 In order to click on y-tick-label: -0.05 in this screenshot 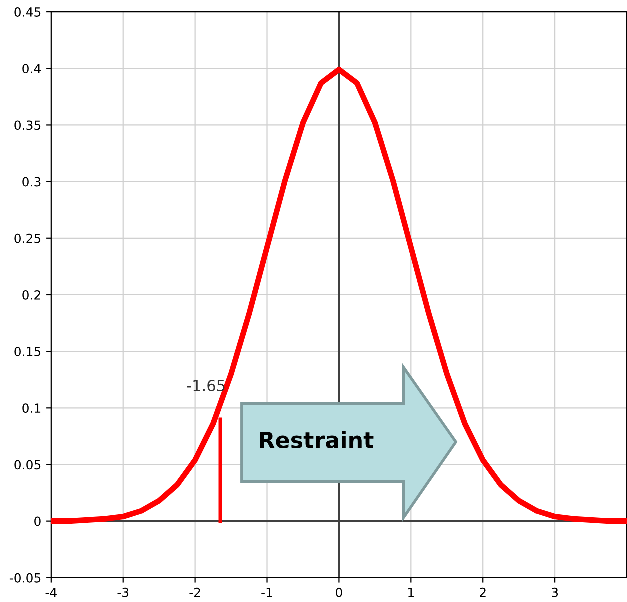, I will do `click(25, 578)`.